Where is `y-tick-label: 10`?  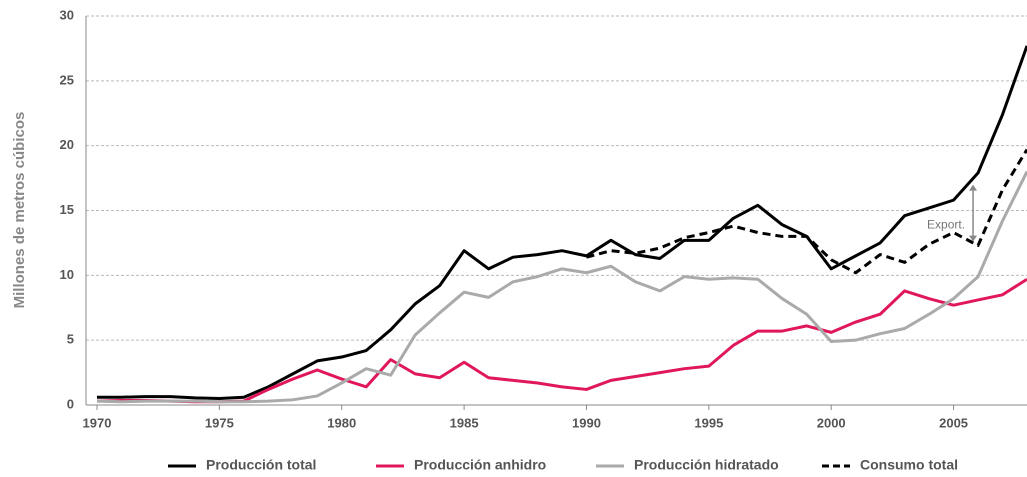
y-tick-label: 10 is located at coordinates (67, 274).